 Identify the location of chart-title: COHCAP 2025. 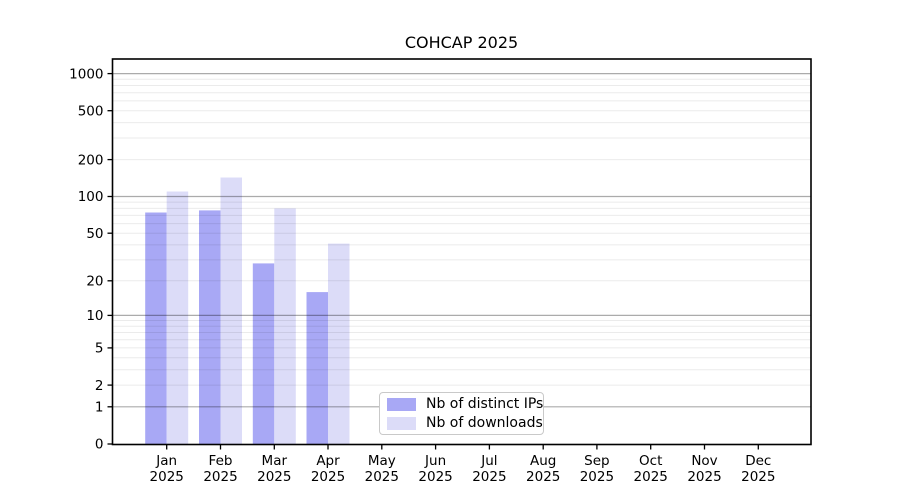
(461, 42).